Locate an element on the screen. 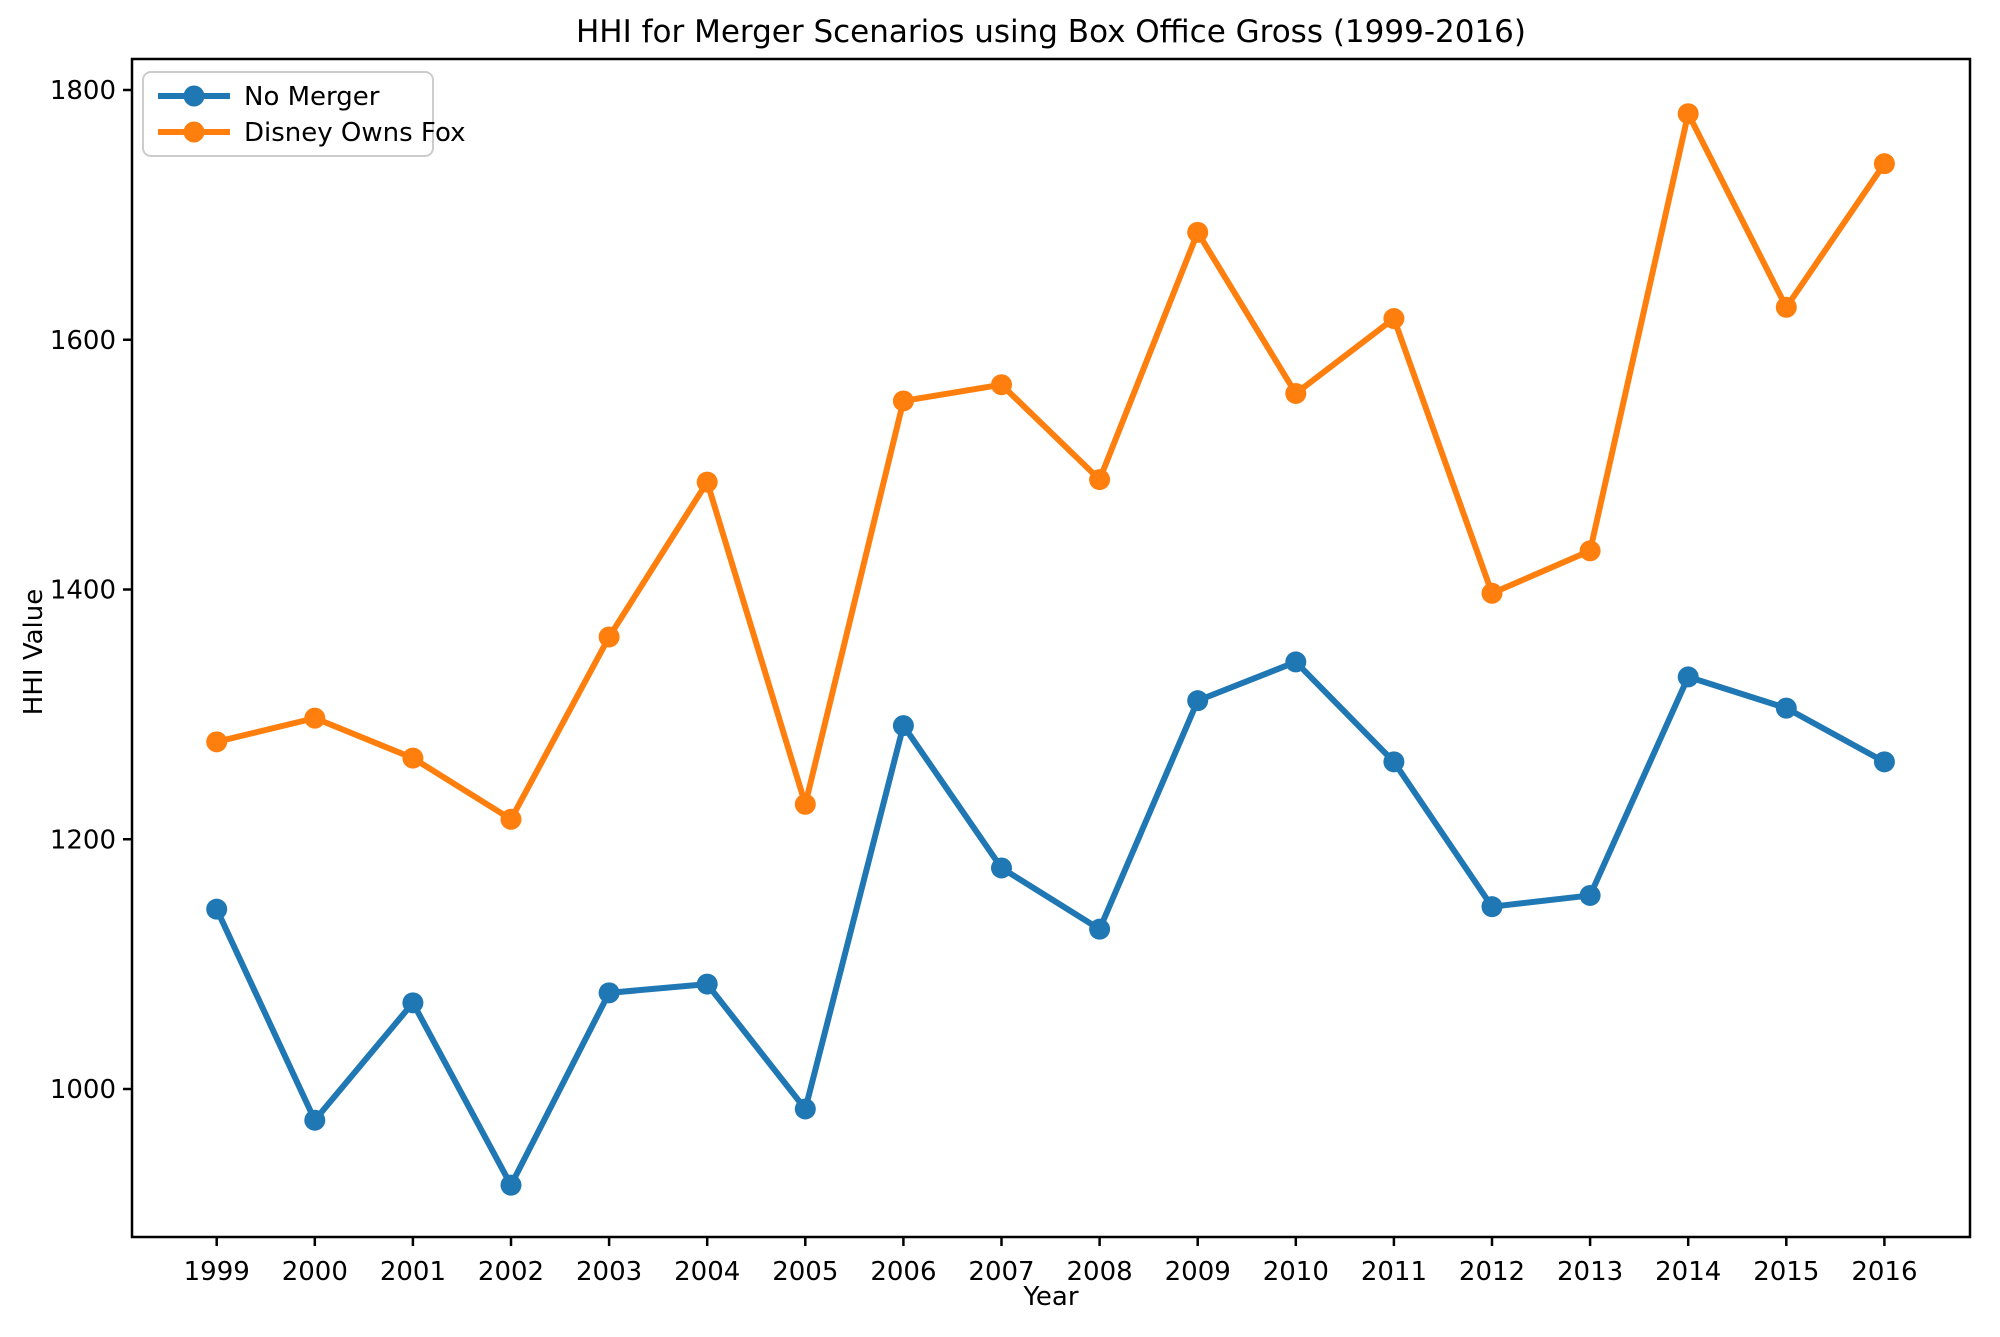  data-point-no-merger-1999 is located at coordinates (217, 909).